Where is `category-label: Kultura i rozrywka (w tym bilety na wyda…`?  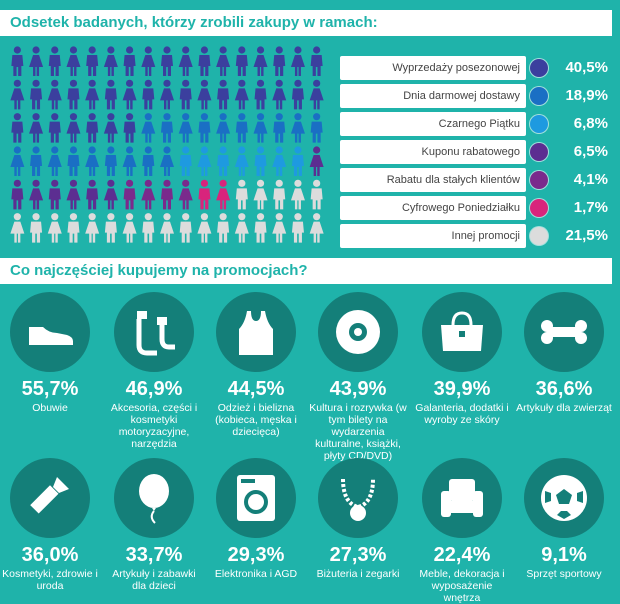
category-label: Kultura i rozrywka (w tym bilety na wyda… is located at coordinates (358, 432).